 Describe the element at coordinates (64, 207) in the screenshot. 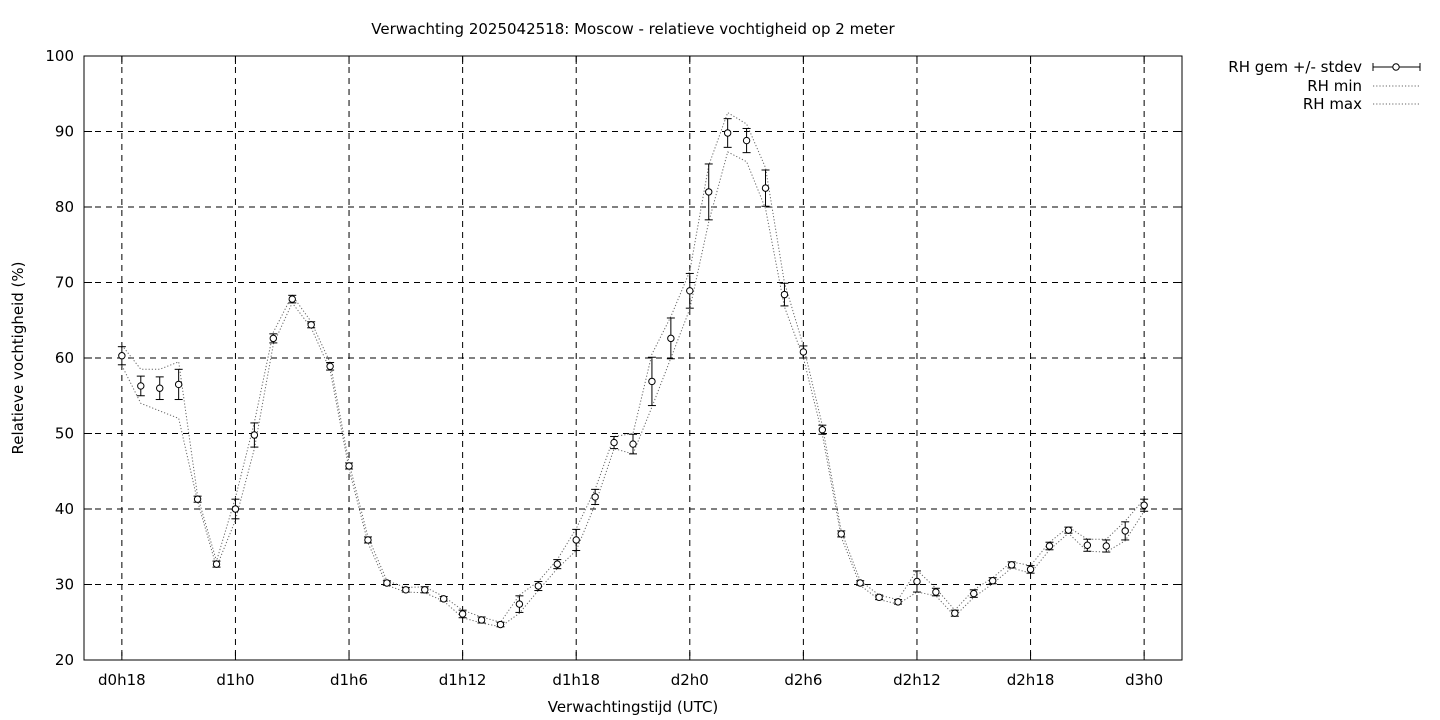

I see `y-tick-label: 80` at that location.